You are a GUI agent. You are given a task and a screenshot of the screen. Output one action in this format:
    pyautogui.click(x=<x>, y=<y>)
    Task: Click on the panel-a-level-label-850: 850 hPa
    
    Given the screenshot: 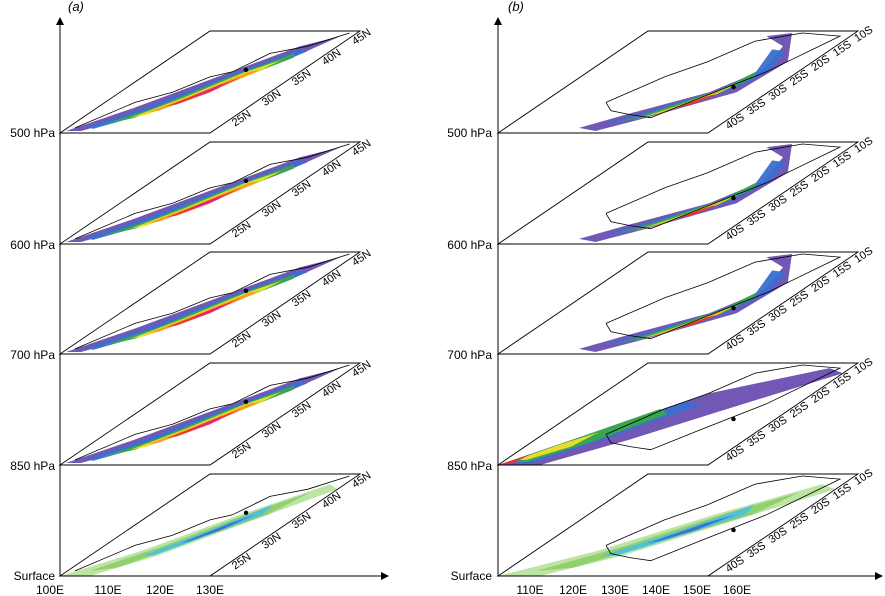 What is the action you would take?
    pyautogui.click(x=32, y=466)
    